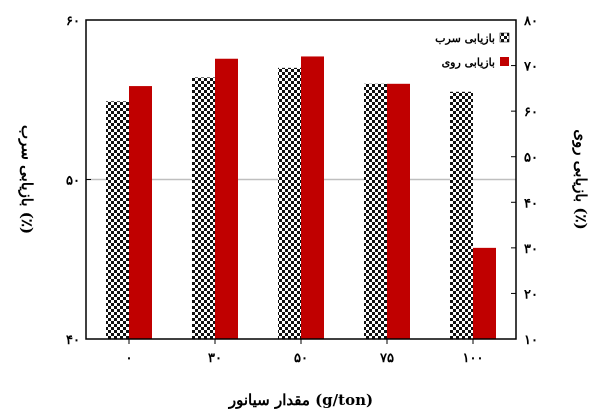 This screenshot has width=599, height=416. Describe the element at coordinates (129, 358) in the screenshot. I see `x-tick-label: ۰` at that location.